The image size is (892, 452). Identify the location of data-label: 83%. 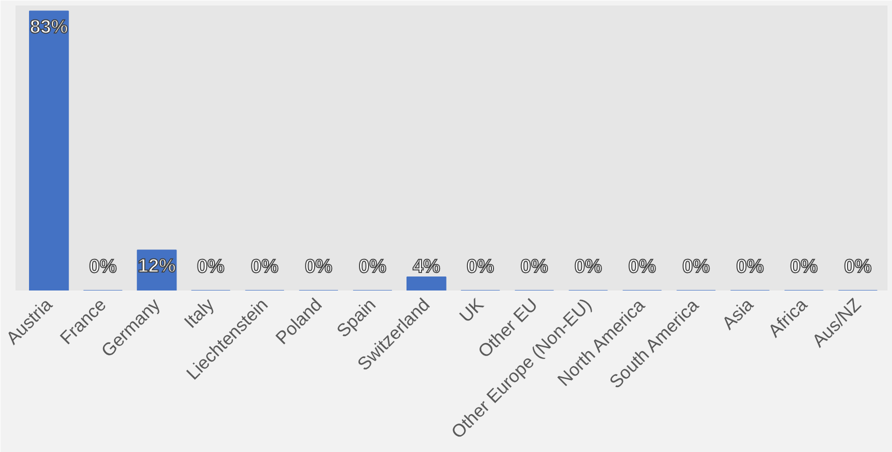
(49, 27).